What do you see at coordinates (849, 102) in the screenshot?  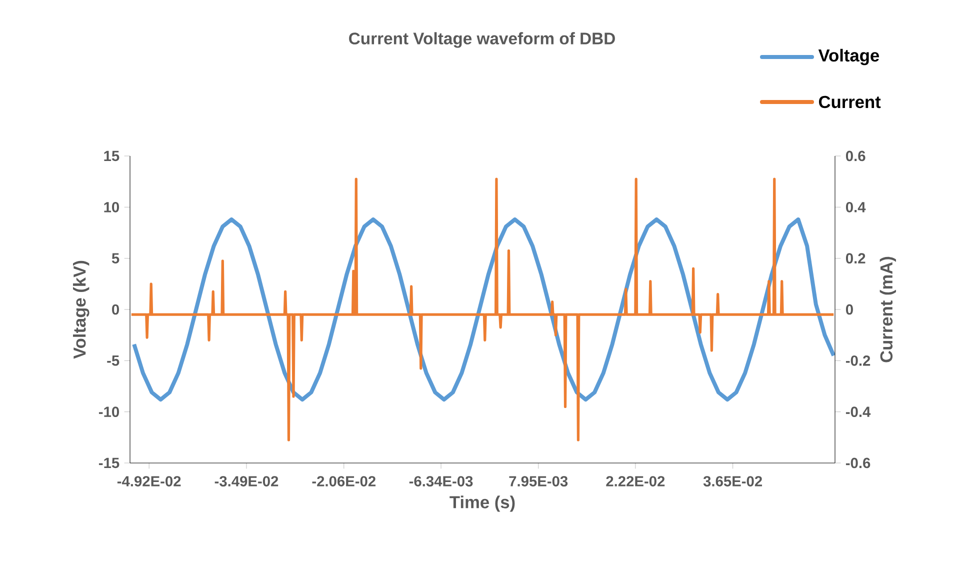 I see `legend-label: Current` at bounding box center [849, 102].